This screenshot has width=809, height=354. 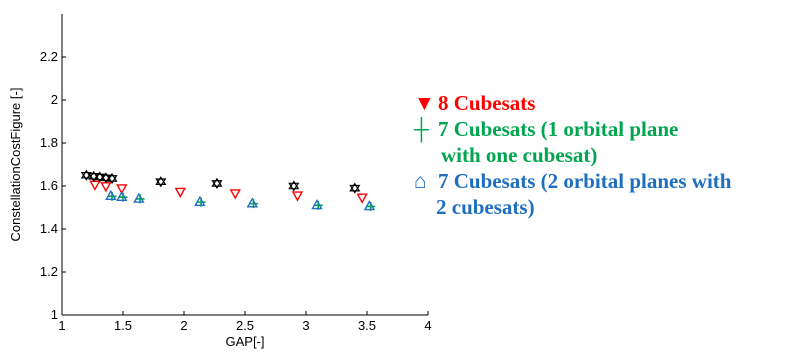 I want to click on y-tick-label: 1.6, so click(x=49, y=185).